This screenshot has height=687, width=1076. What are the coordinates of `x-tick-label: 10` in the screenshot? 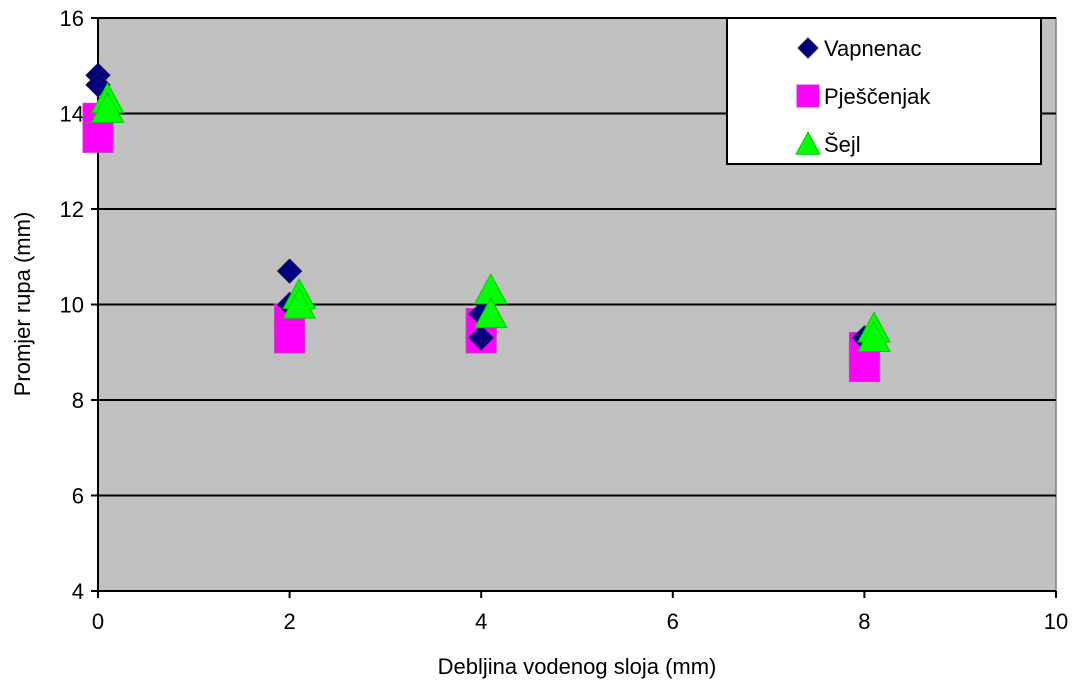 It's located at (1056, 621).